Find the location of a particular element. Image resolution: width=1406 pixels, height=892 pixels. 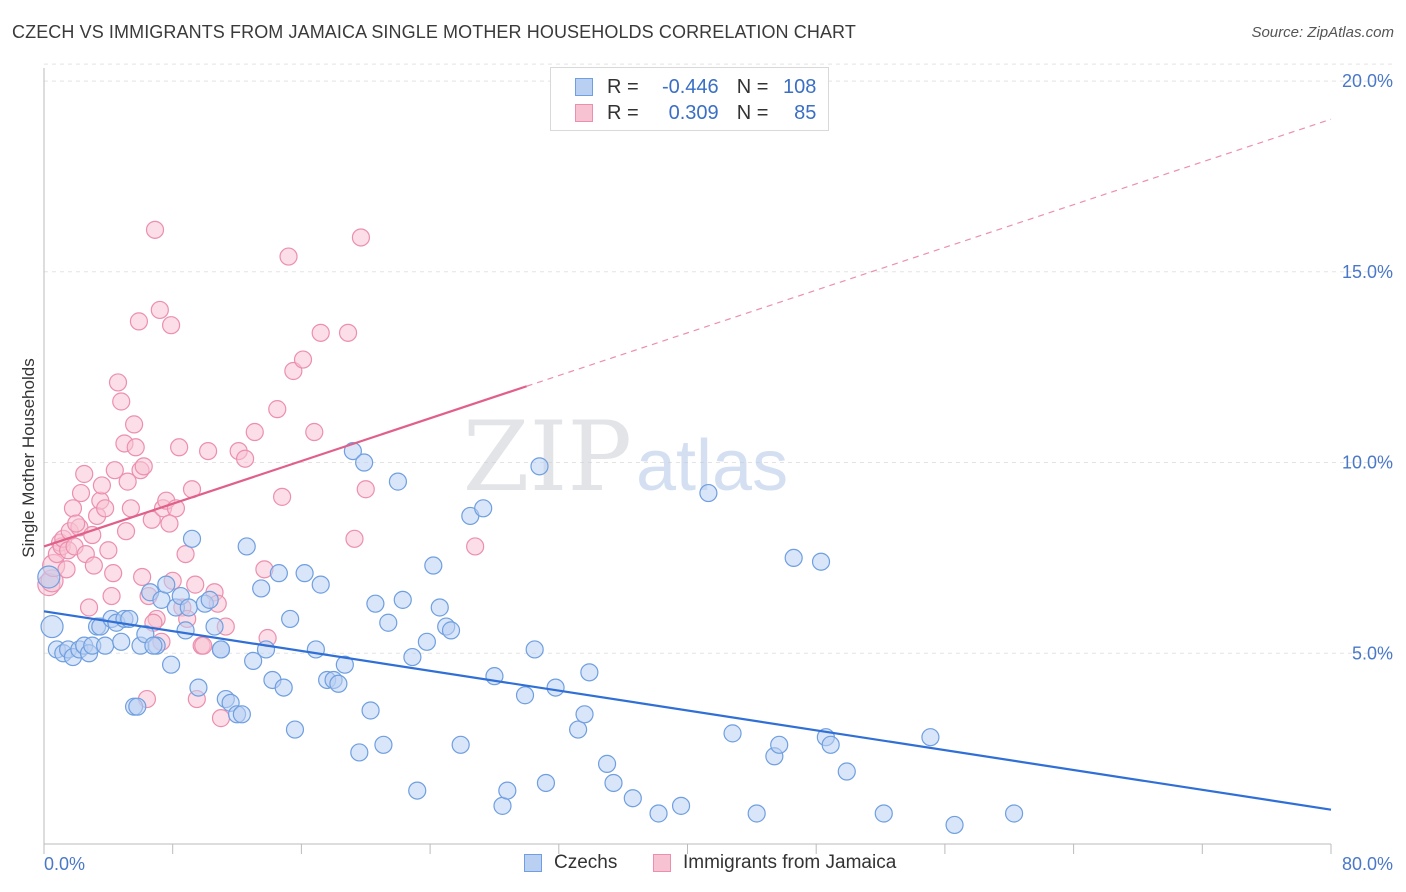

watermark-zip: ZIP is located at coordinates (547, 457).